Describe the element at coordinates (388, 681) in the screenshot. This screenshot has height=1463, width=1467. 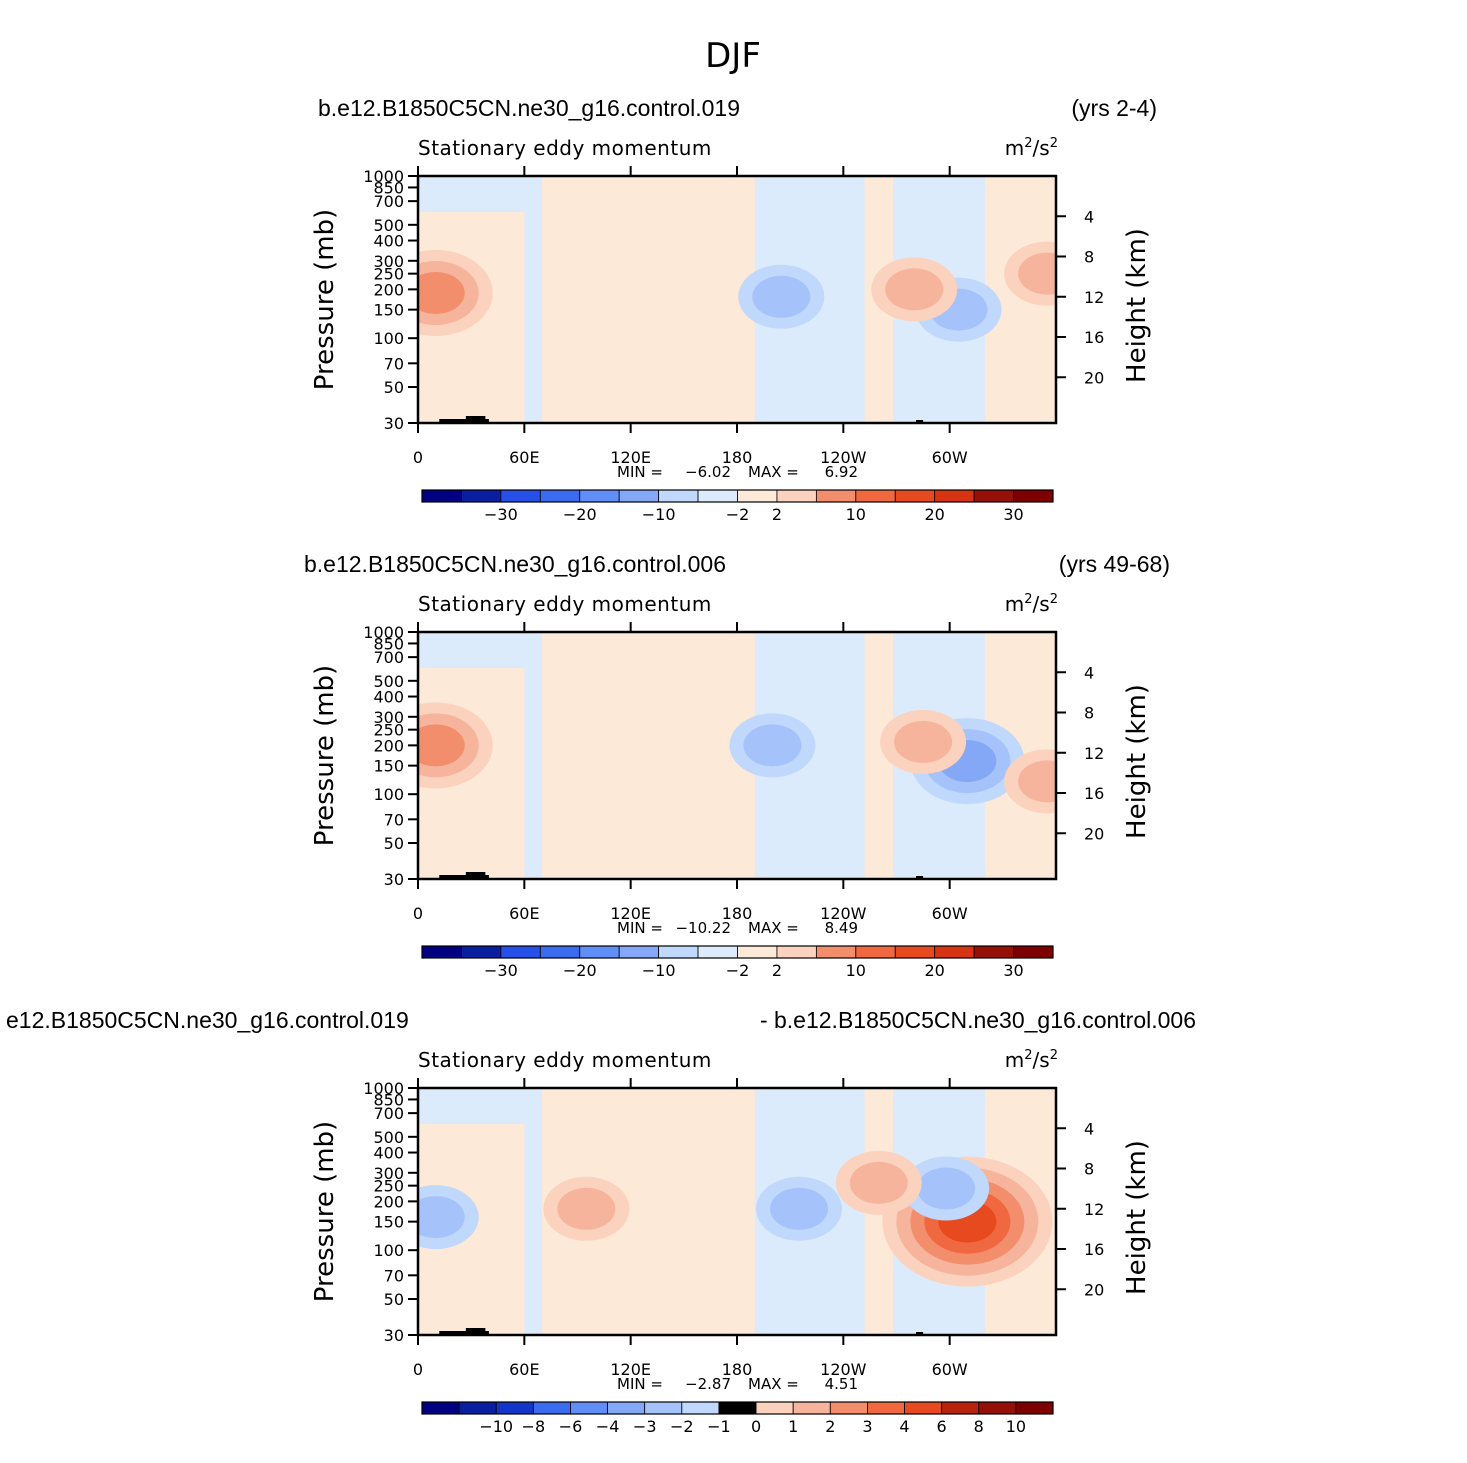
I see `y-tick-label: 500` at that location.